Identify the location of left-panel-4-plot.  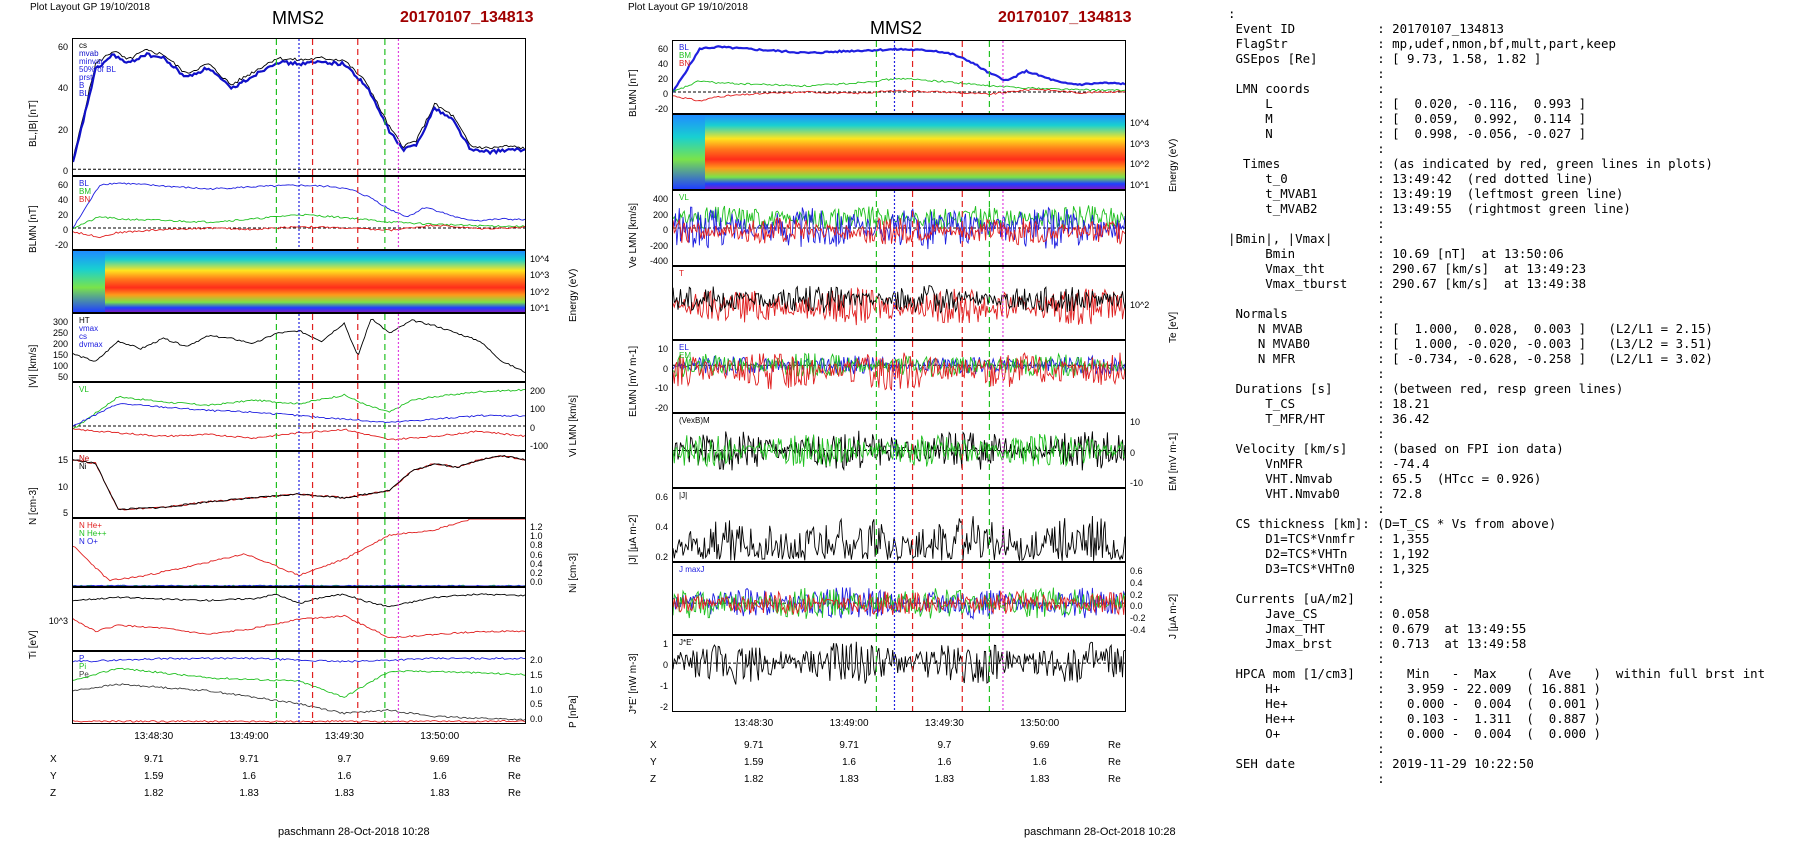
(299, 416).